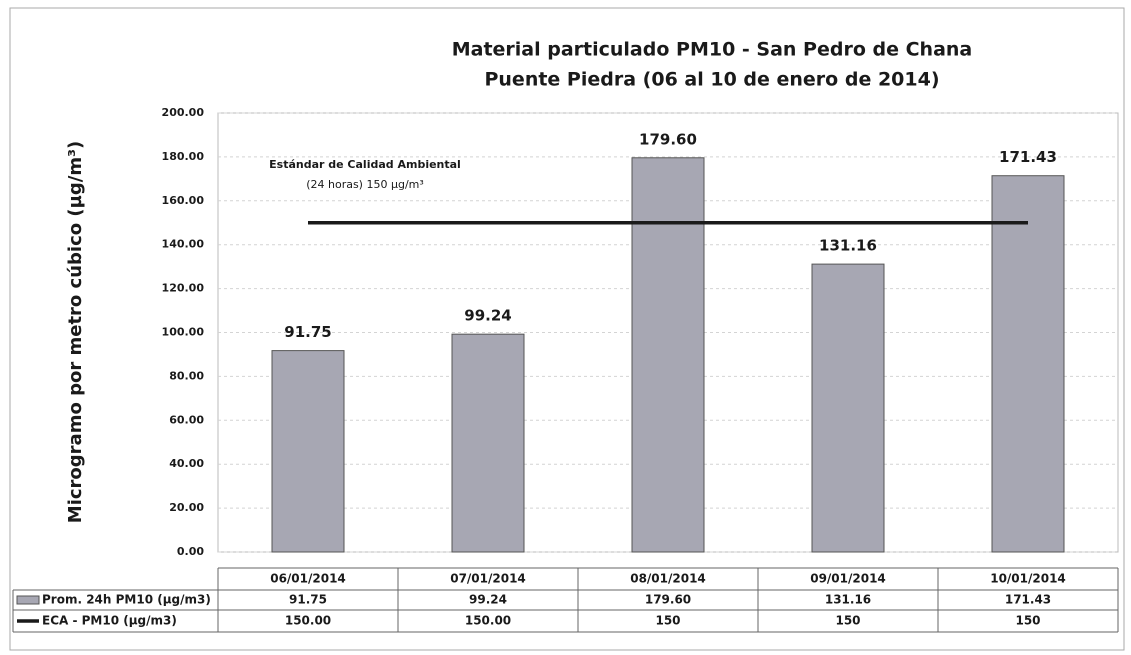 The width and height of the screenshot is (1131, 655). Describe the element at coordinates (109, 621) in the screenshot. I see `legend-label: ECA - PM10 (µg/m3)` at that location.